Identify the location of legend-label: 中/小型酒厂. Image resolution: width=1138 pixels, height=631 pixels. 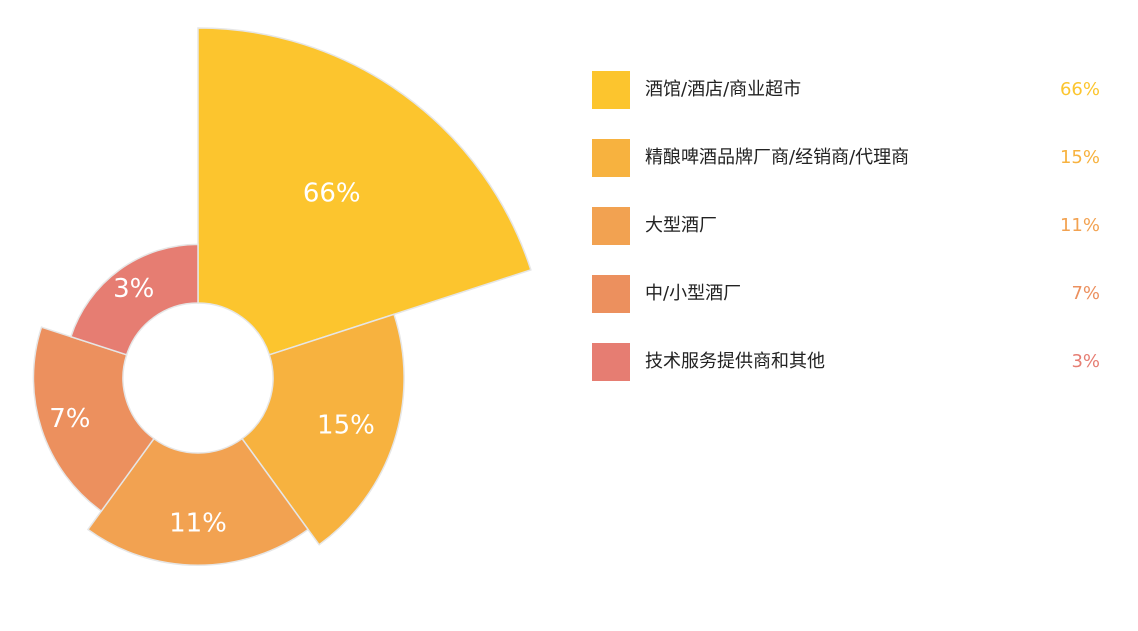
(693, 293).